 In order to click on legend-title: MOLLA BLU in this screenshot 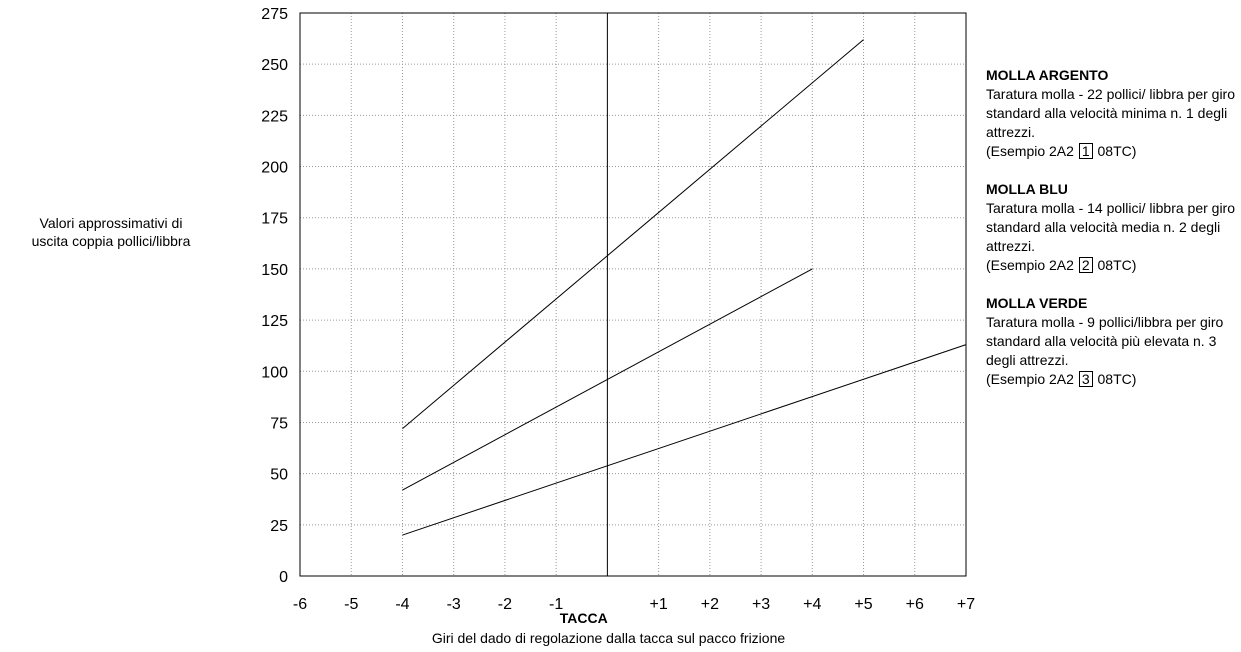, I will do `click(1027, 189)`.